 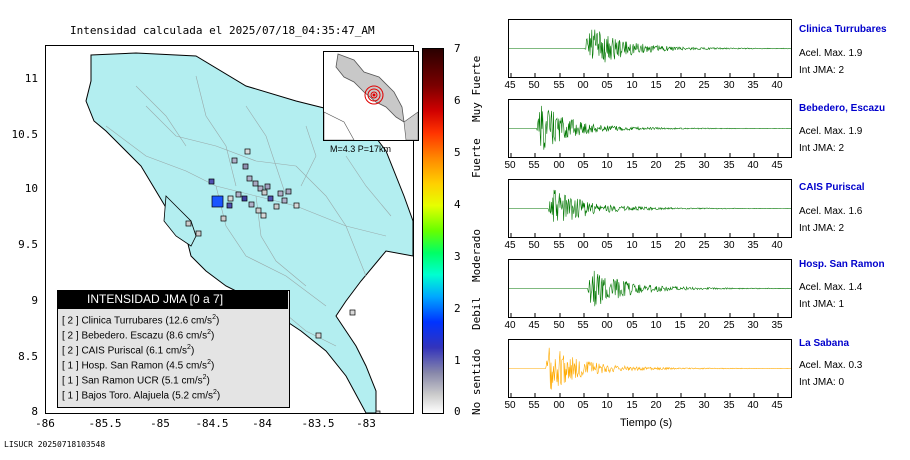 What do you see at coordinates (136, 380) in the screenshot?
I see `legend-item: [ 1 ] San Ramon UCR (5.1 cm/s2)` at bounding box center [136, 380].